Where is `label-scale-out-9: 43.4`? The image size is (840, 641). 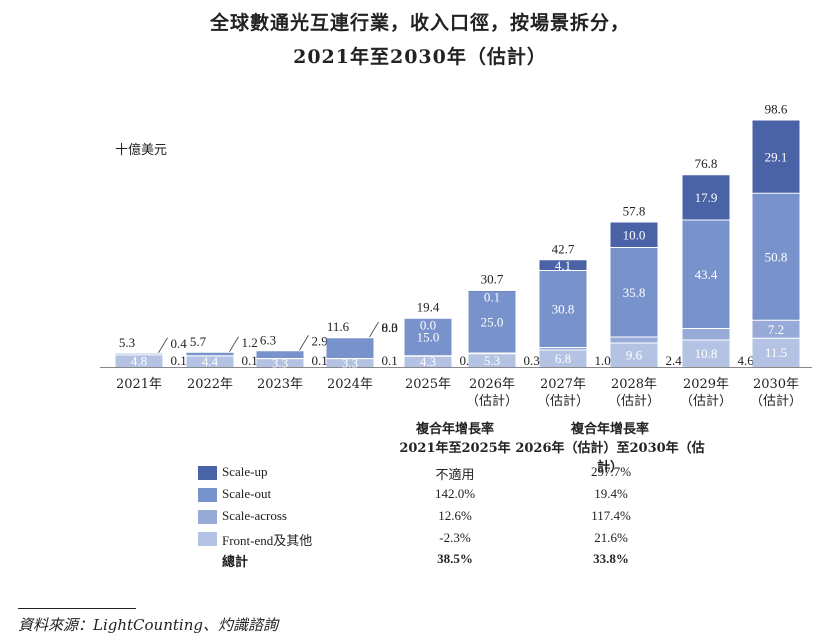
label-scale-out-9: 43.4 is located at coordinates (706, 274).